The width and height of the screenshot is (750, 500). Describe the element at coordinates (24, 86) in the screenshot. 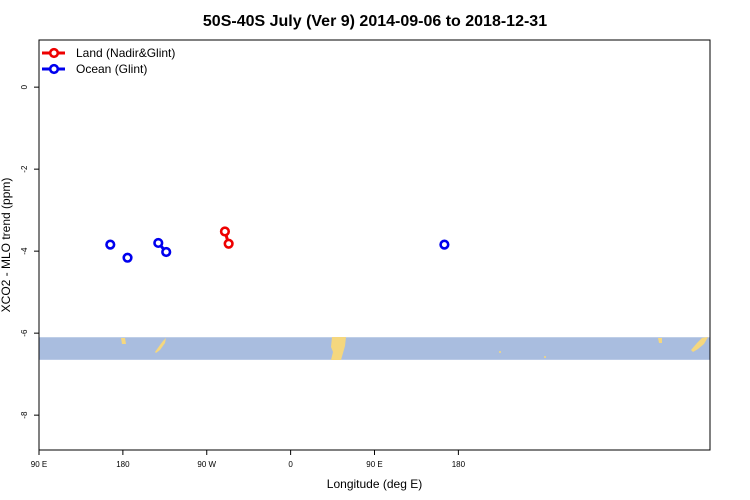

I see `y-tick-label: 0` at that location.